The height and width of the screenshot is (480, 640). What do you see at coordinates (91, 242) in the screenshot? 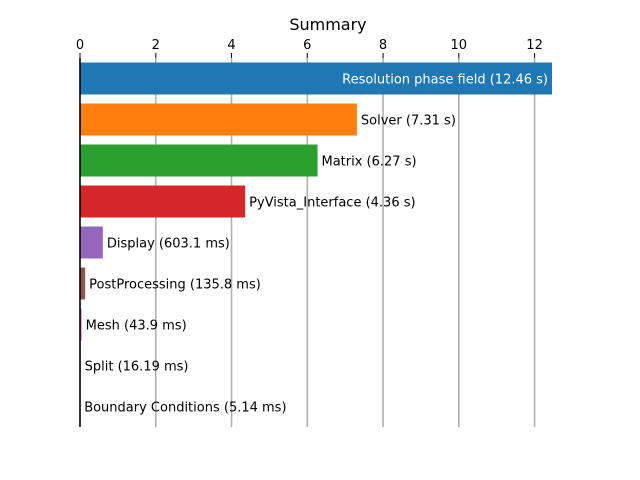
I see `bar-display` at bounding box center [91, 242].